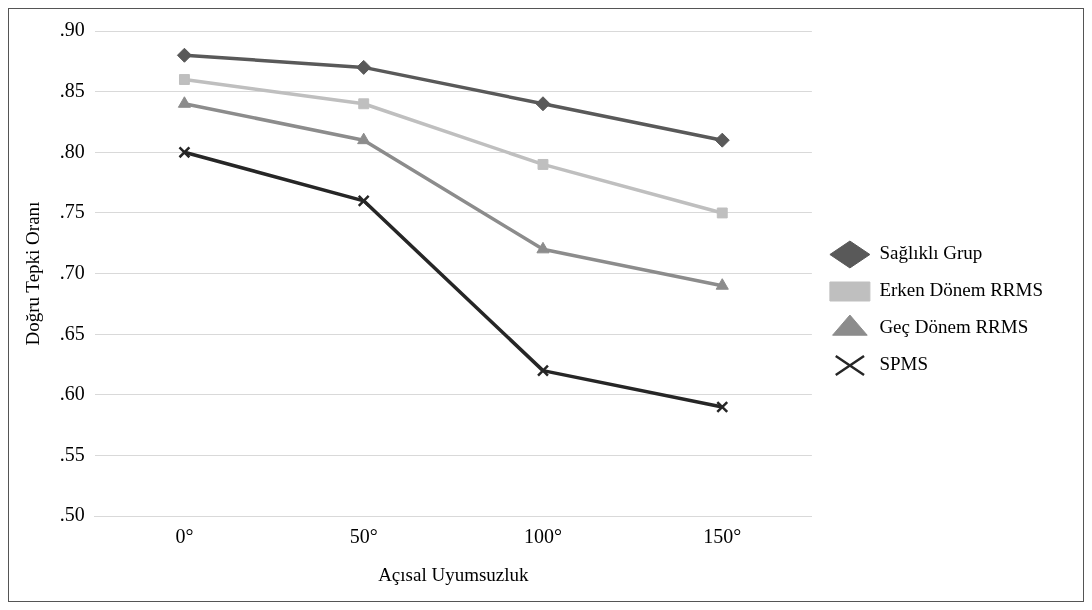 The width and height of the screenshot is (1092, 610). Describe the element at coordinates (72, 453) in the screenshot. I see `y-tick-label: .55` at that location.